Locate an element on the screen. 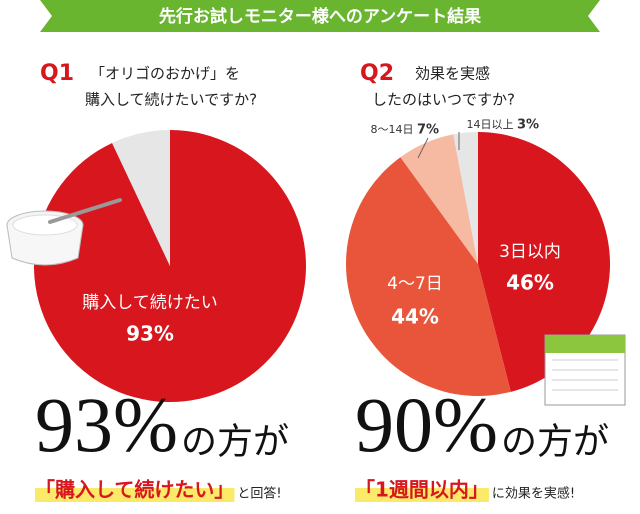 This screenshot has height=514, width=640. slice-value: 3% is located at coordinates (528, 125).